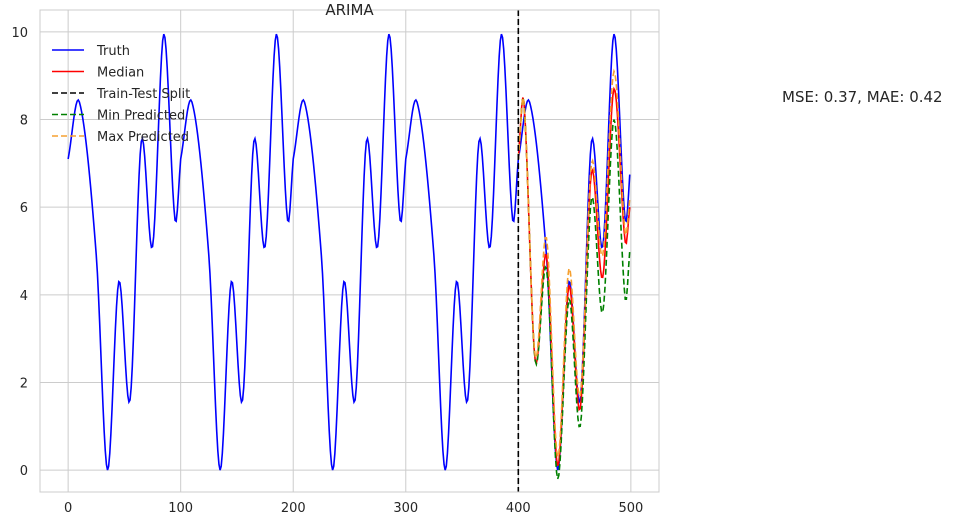 This screenshot has width=958, height=529. Describe the element at coordinates (630, 508) in the screenshot. I see `x-tick-label: 500` at that location.